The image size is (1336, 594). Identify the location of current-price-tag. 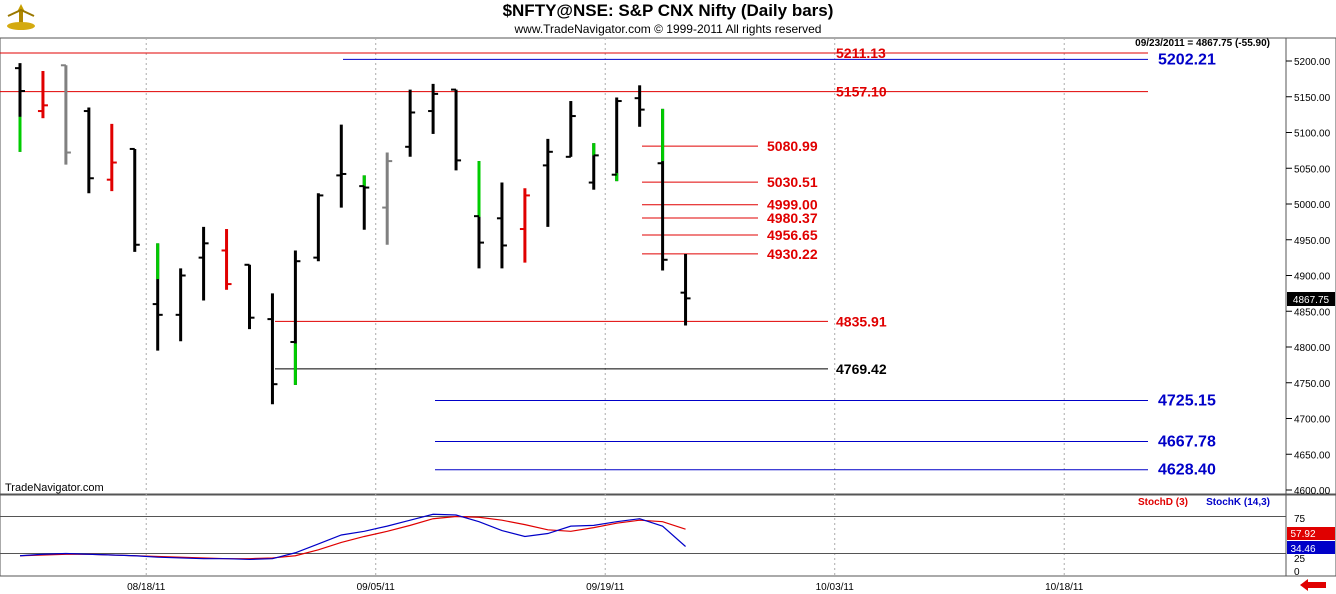
(1311, 299).